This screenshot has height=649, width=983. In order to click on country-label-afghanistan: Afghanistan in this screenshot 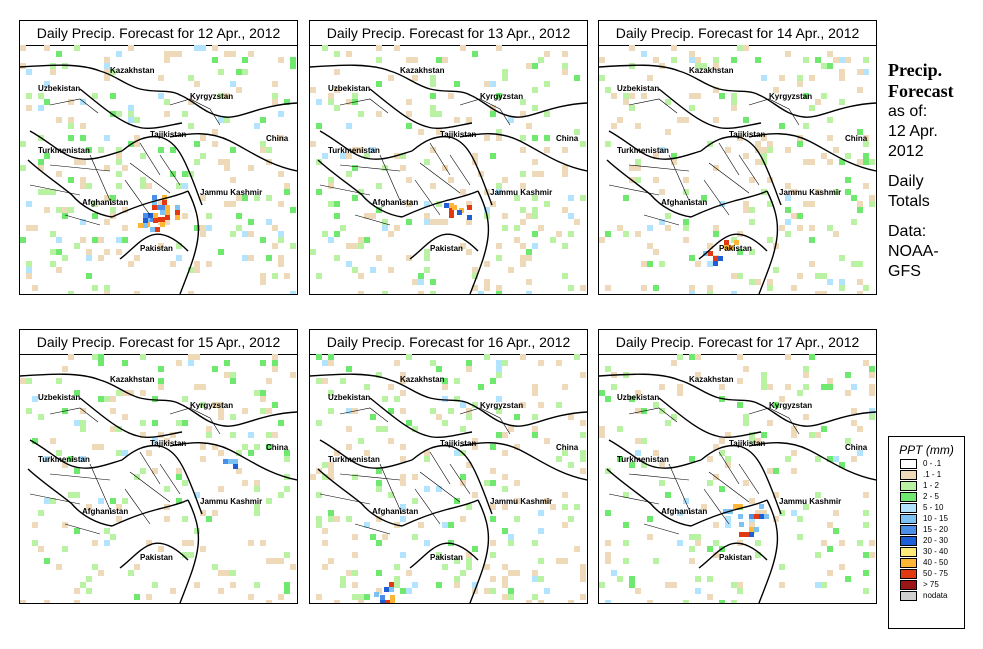, I will do `click(395, 511)`.